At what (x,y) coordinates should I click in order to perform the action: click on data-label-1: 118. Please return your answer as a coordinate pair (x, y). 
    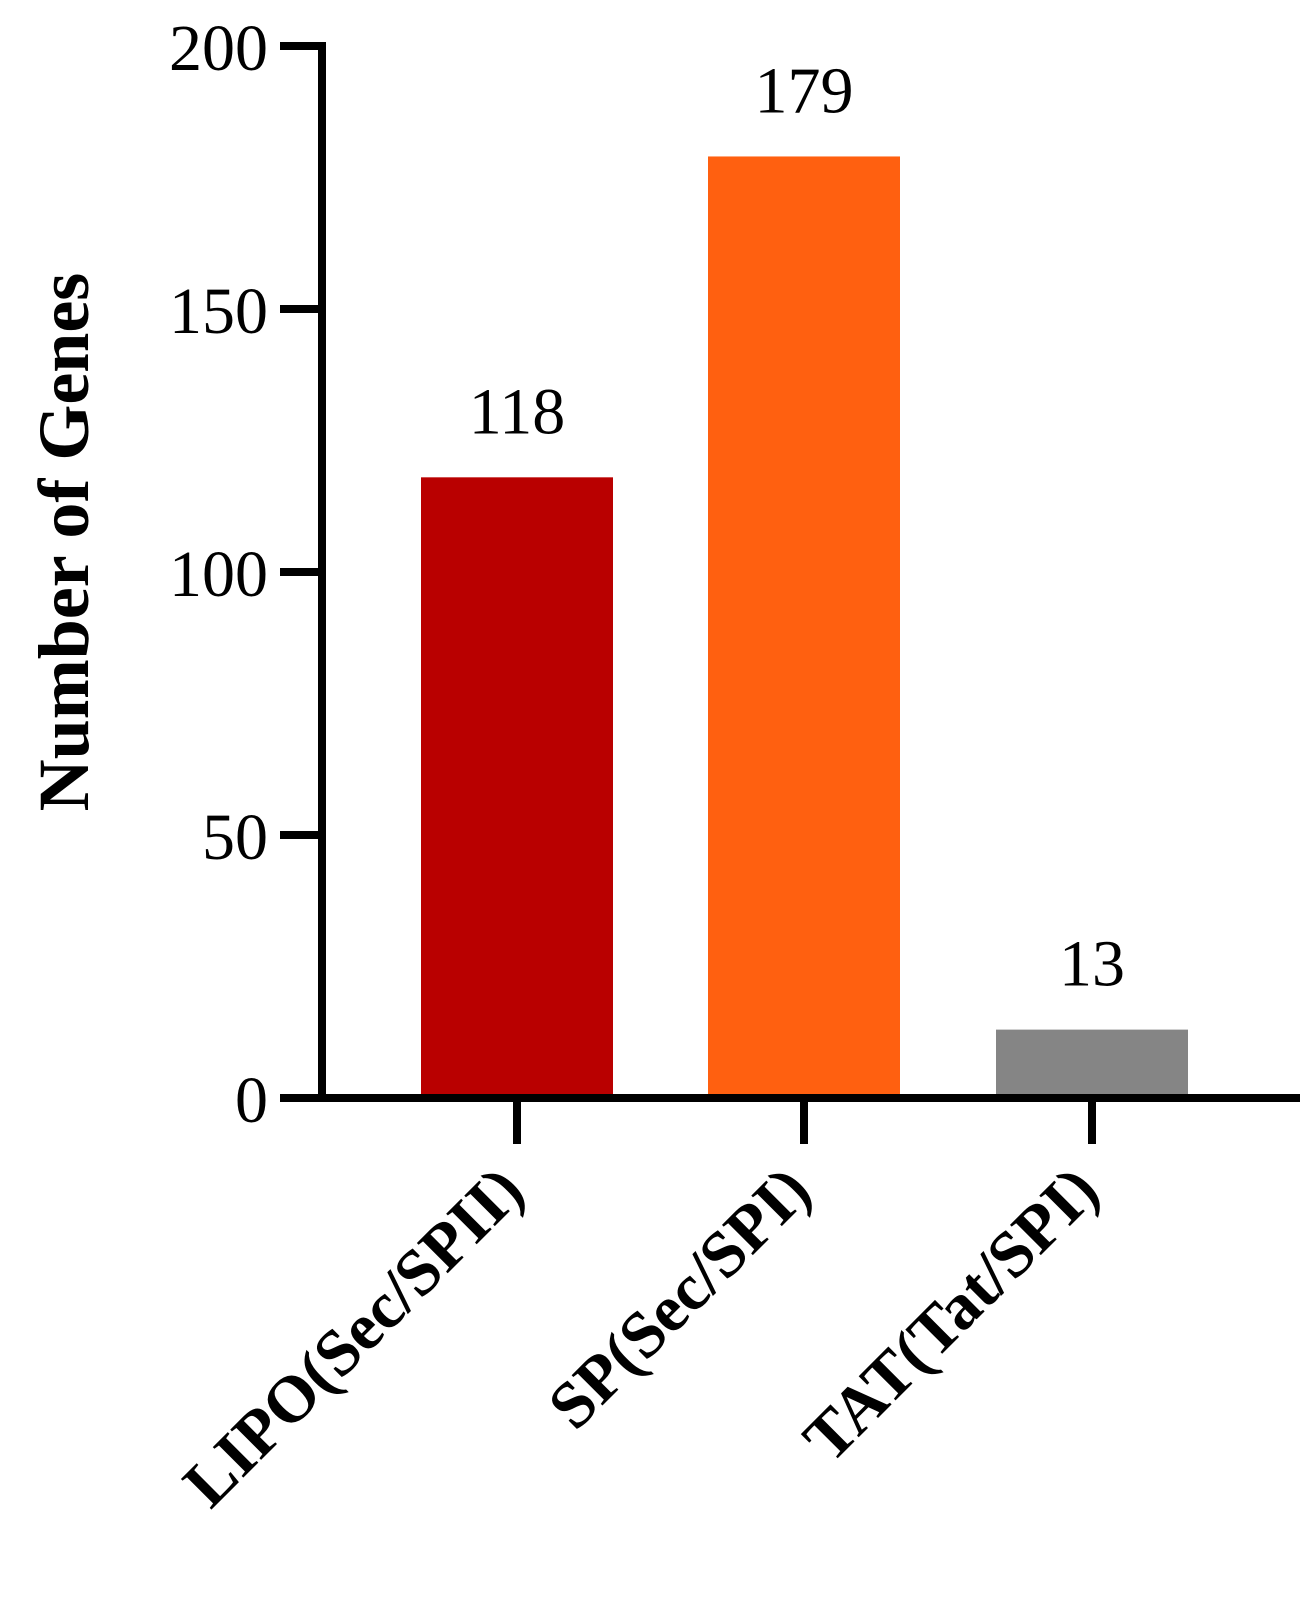
    Looking at the image, I should click on (517, 411).